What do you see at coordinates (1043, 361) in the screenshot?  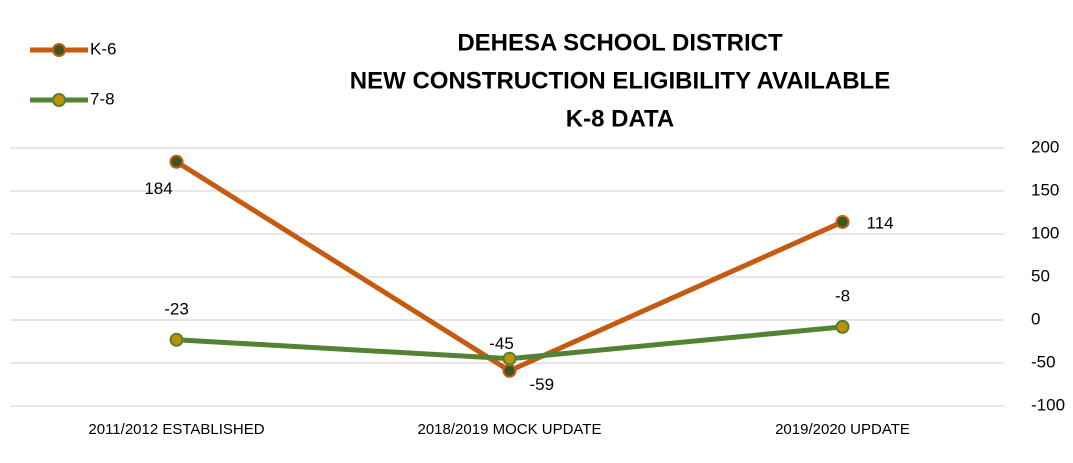 I see `y-tick-label: -50` at bounding box center [1043, 361].